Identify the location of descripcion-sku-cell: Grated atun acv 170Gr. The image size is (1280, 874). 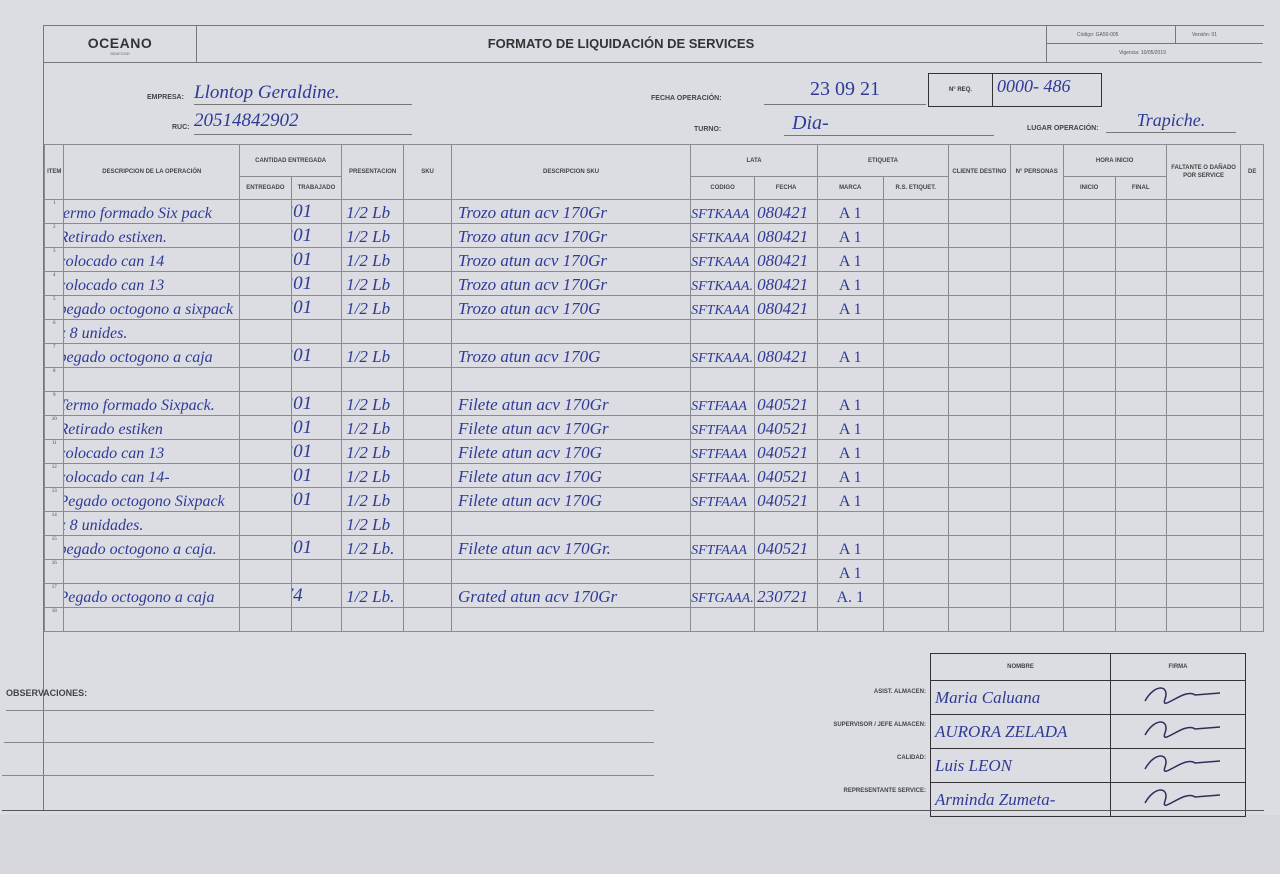
(571, 595).